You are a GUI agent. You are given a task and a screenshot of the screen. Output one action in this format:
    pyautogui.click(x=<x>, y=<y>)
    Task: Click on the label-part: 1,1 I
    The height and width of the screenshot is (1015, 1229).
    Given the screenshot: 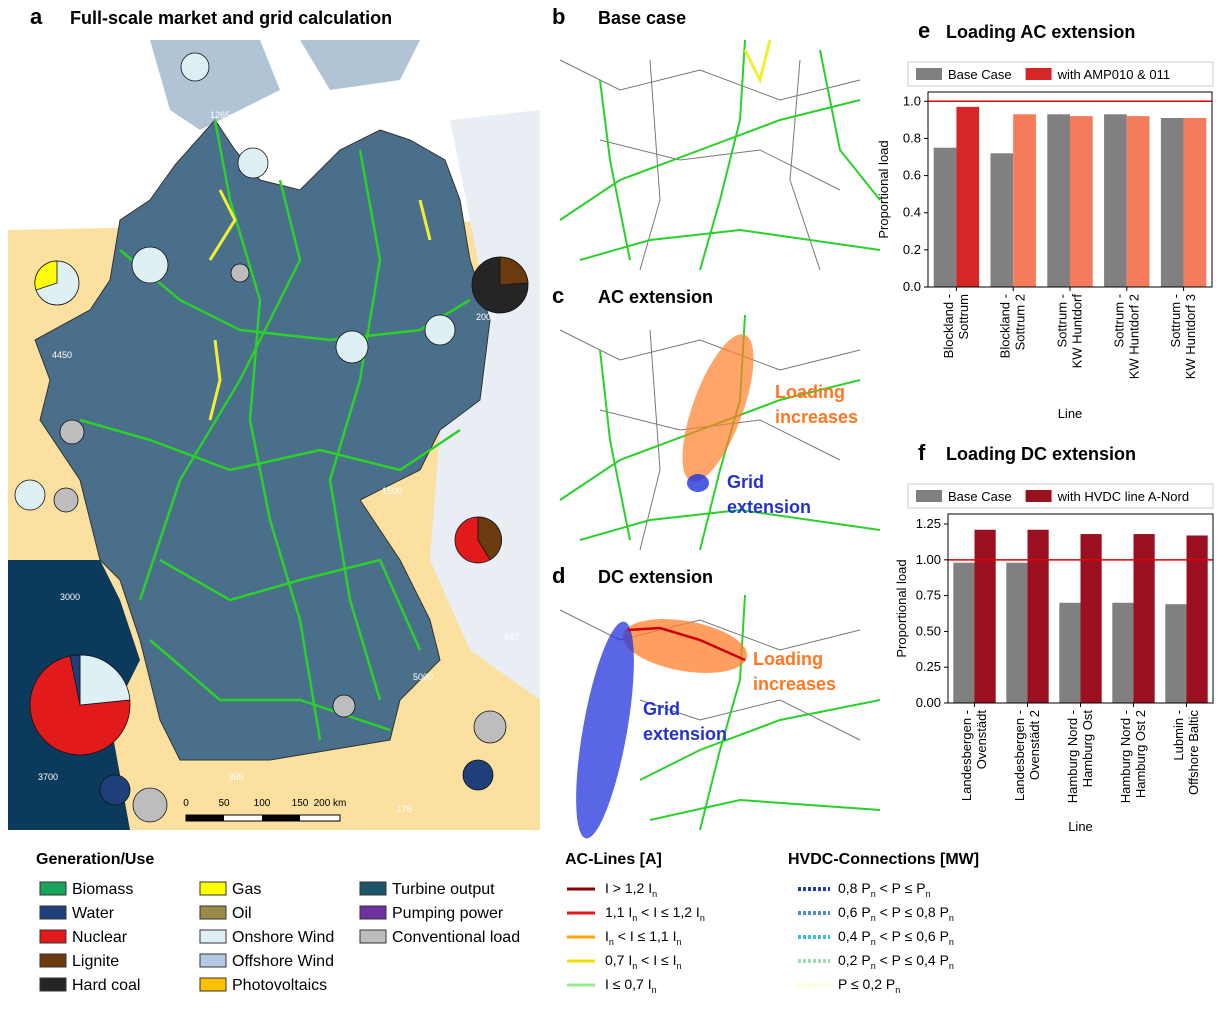 What is the action you would take?
    pyautogui.click(x=618, y=912)
    